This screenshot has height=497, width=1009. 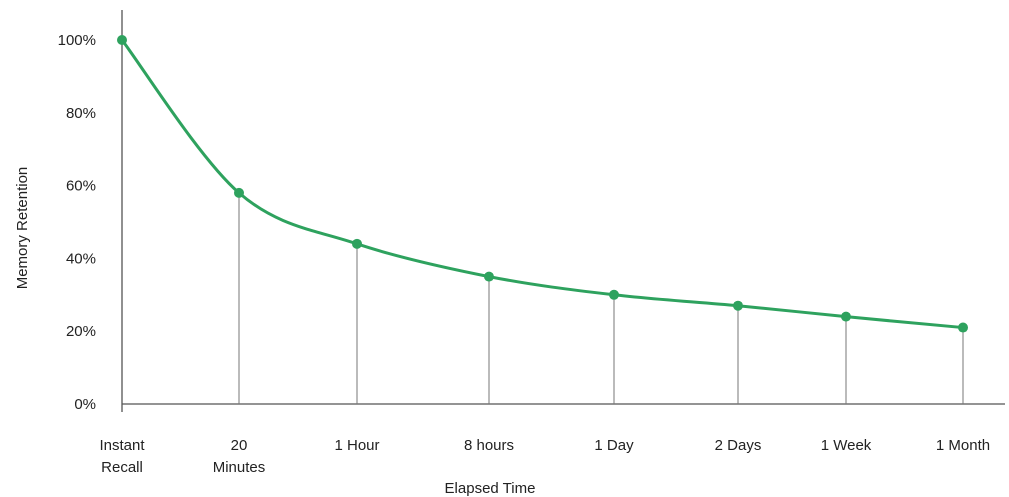 I want to click on x-tick-label: 1 Day, so click(x=614, y=445).